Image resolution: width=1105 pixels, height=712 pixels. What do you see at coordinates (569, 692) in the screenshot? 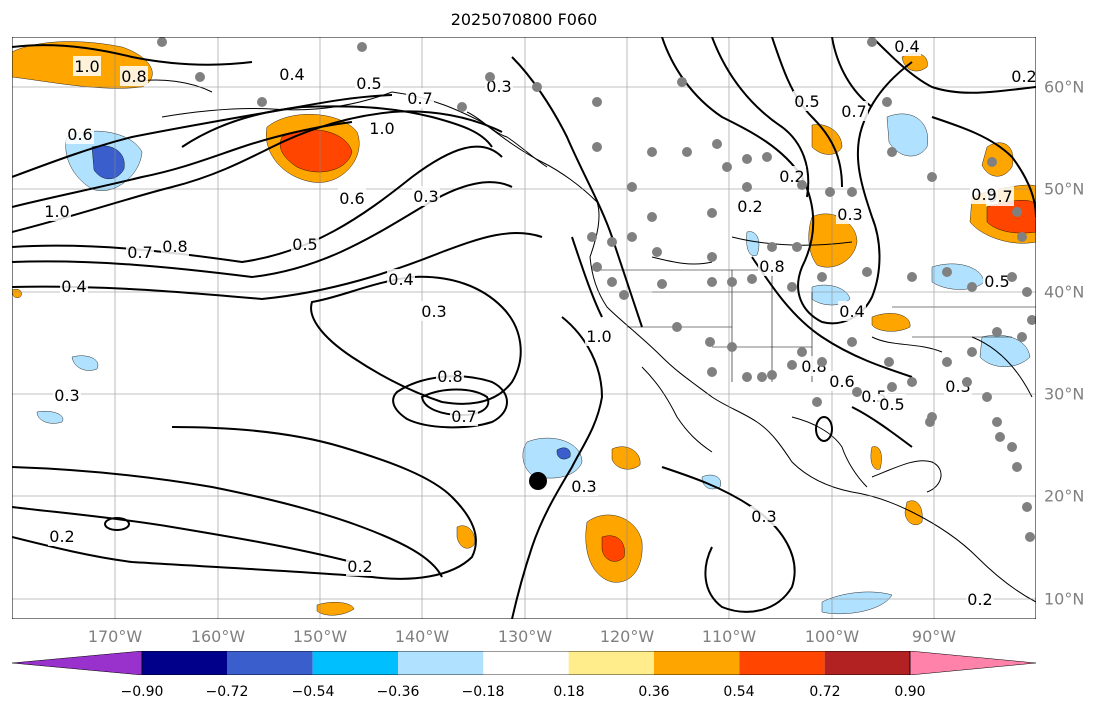
I see `colorbar-tick-label: 0.18` at bounding box center [569, 692].